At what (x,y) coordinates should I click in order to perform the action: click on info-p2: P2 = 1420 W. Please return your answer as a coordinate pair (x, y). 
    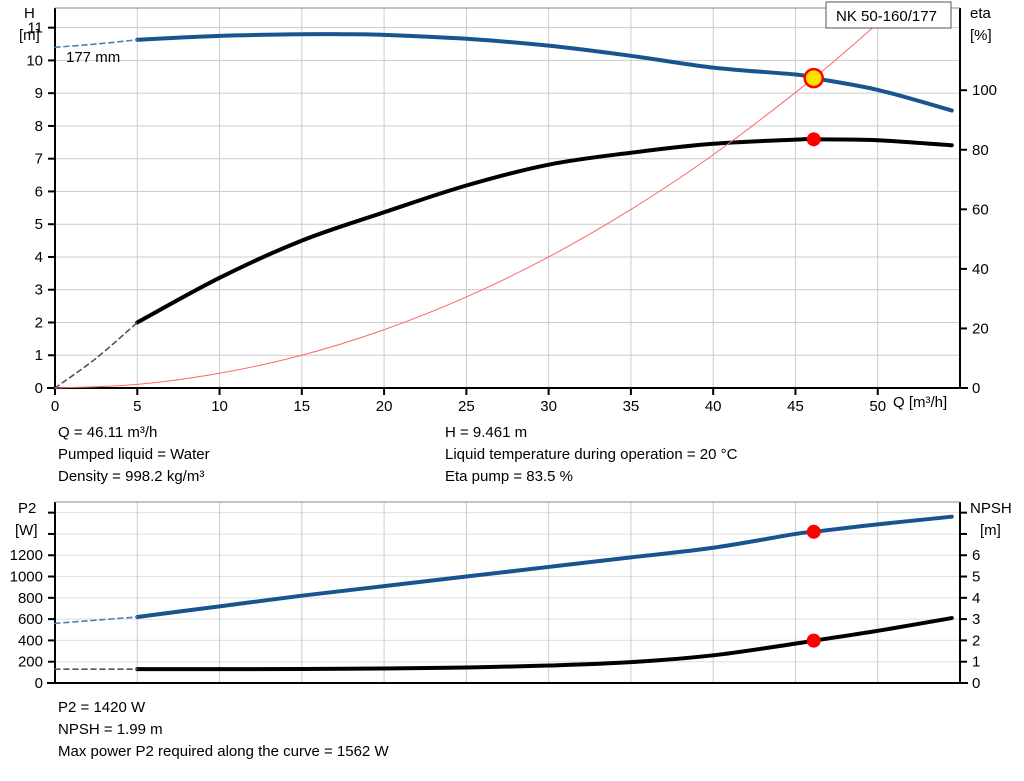
    Looking at the image, I should click on (102, 707).